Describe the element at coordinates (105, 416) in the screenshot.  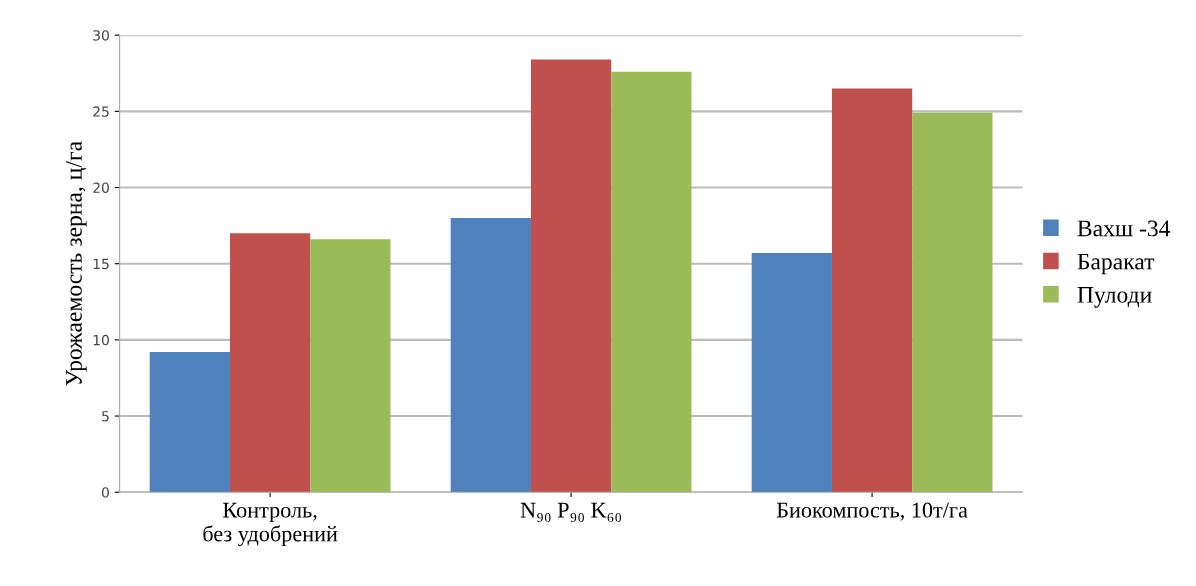
I see `y-tick-label: 5` at that location.